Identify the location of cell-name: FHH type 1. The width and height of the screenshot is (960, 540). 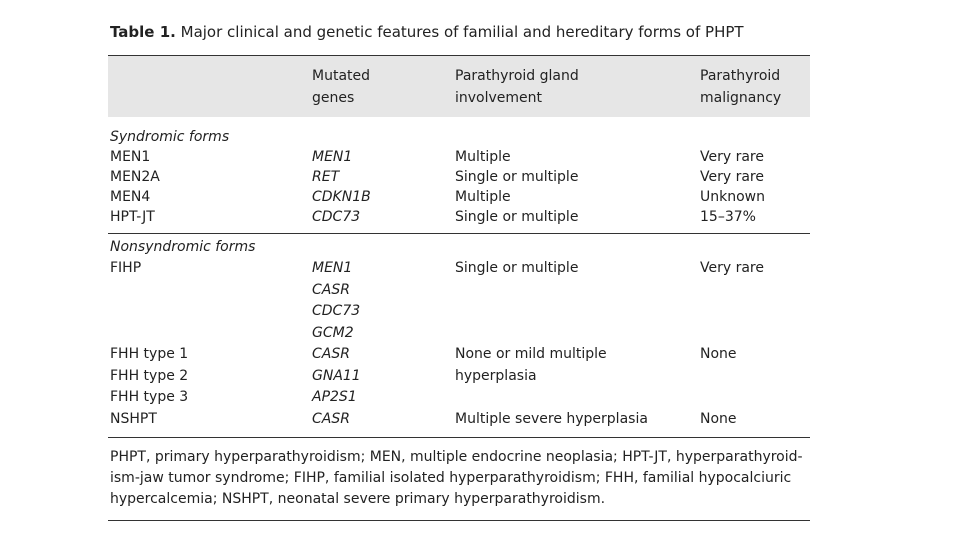
(149, 354).